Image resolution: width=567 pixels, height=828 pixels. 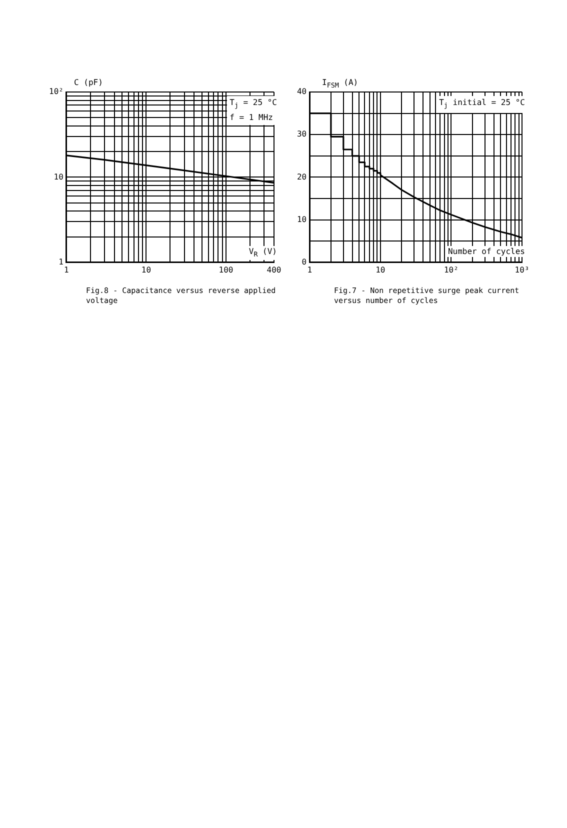 What do you see at coordinates (340, 84) in the screenshot?
I see `y-axis-title: I$_{FSM}$ (A)` at bounding box center [340, 84].